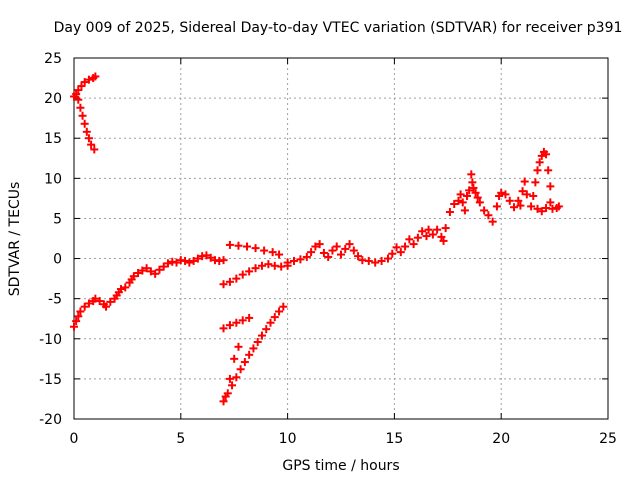 Image resolution: width=640 pixels, height=480 pixels. Describe the element at coordinates (180, 439) in the screenshot. I see `x-tick-label: 5` at that location.